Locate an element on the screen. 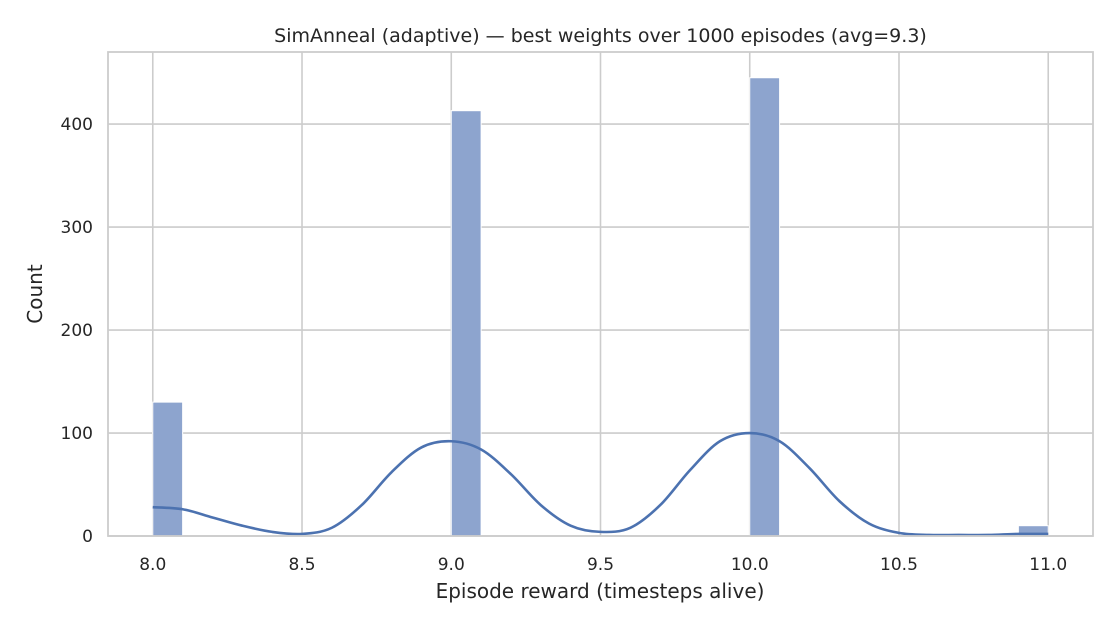 The image size is (1120, 630). y-tick-labels: 0 100 200 300 400 is located at coordinates (77, 331).